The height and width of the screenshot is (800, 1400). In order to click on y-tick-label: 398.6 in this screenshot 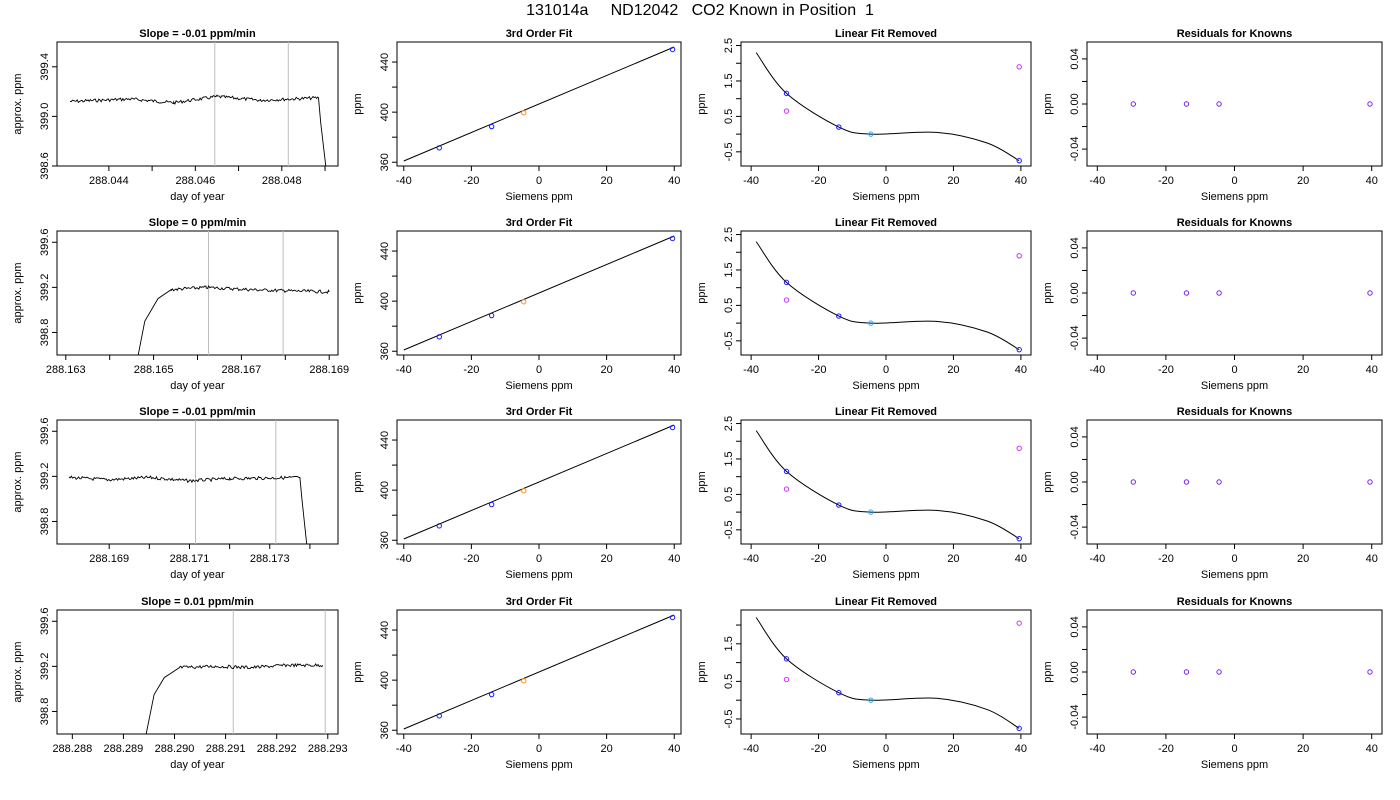, I will do `click(45, 166)`.